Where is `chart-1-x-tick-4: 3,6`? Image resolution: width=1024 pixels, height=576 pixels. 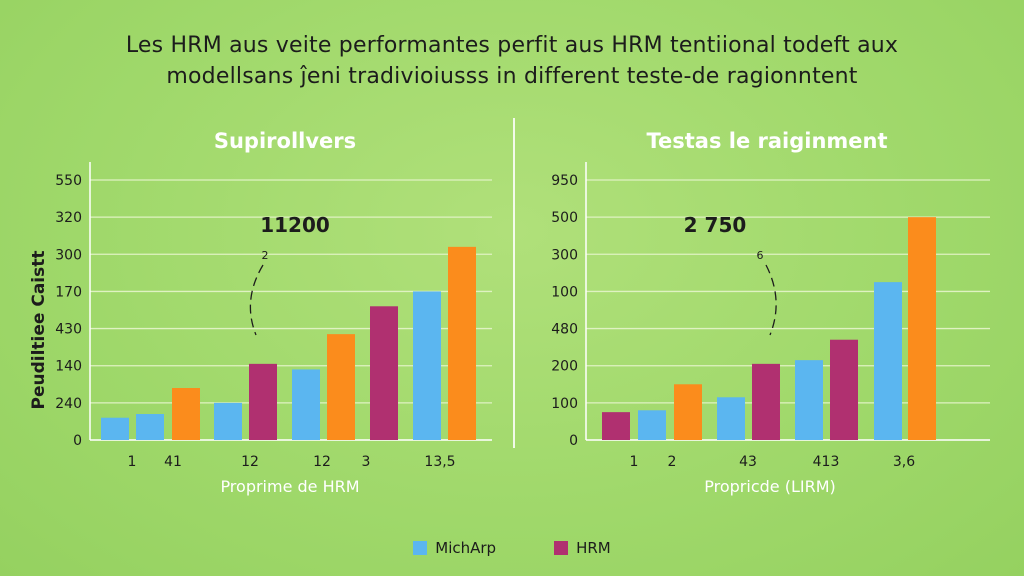
chart-1-x-tick-4: 3,6 is located at coordinates (904, 462).